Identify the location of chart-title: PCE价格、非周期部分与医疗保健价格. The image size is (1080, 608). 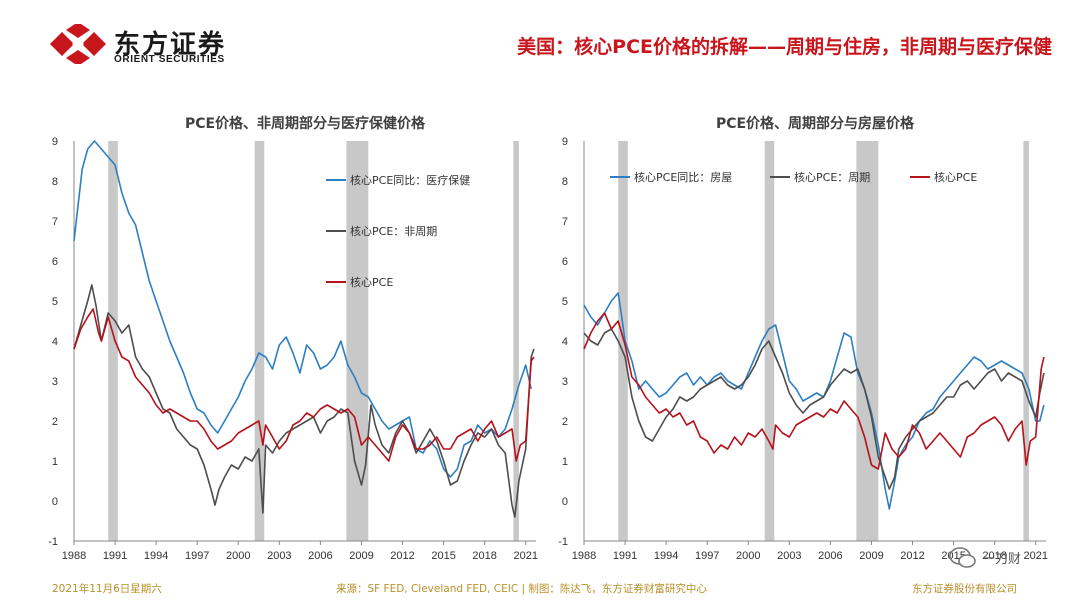
(305, 123).